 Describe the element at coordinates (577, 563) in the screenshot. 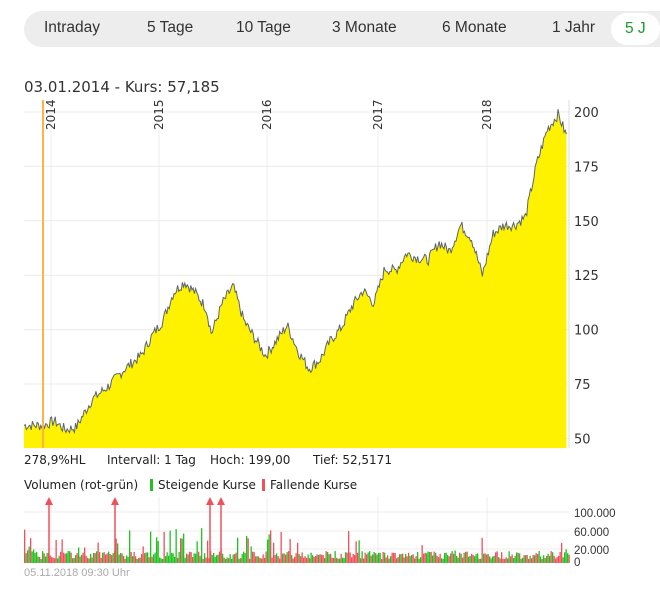

I see `volume-tick-label: 0` at that location.